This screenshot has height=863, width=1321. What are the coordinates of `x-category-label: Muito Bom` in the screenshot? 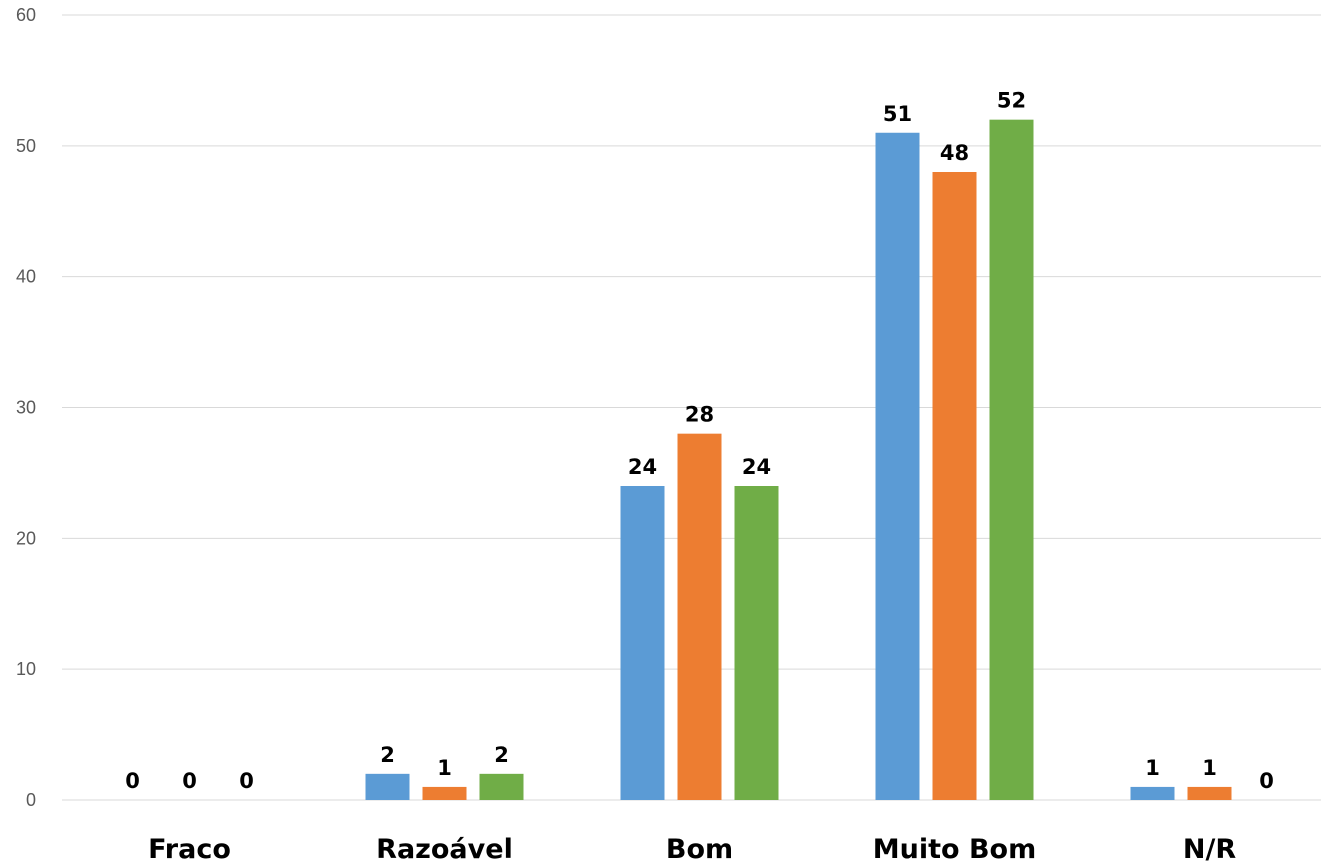 It's located at (954, 848).